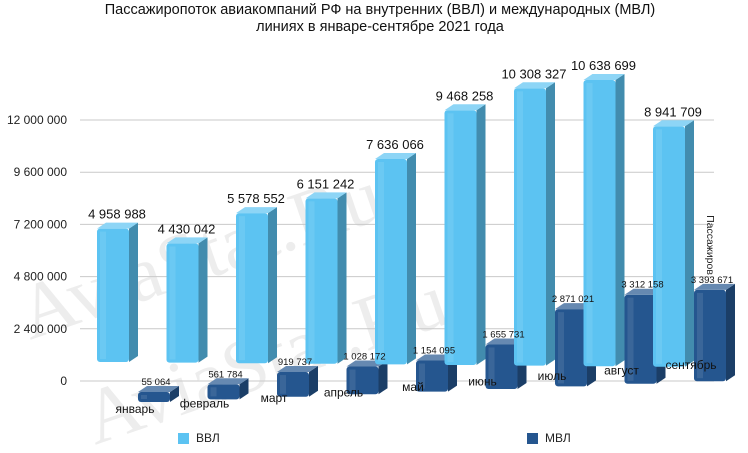 The image size is (748, 453). What do you see at coordinates (187, 228) in the screenshot?
I see `data-label-domestic: 4 430 042` at bounding box center [187, 228].